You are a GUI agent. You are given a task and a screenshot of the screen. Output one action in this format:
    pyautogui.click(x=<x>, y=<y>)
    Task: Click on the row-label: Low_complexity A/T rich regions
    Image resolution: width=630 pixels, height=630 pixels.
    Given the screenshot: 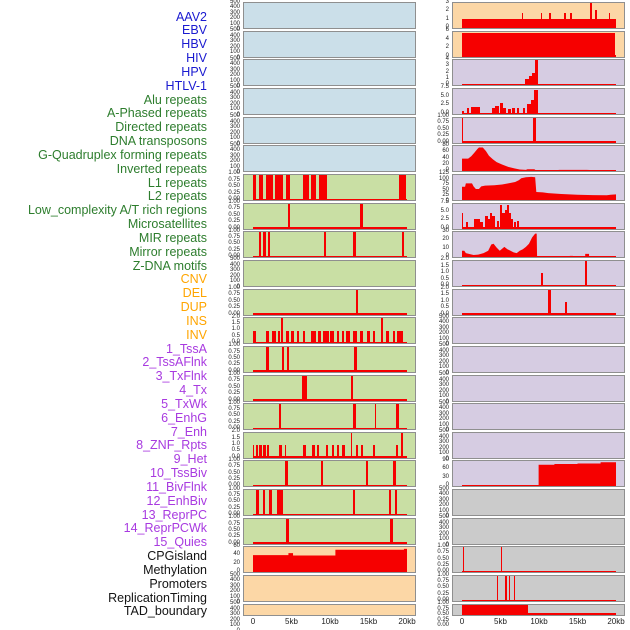 What is the action you would take?
    pyautogui.click(x=117, y=210)
    